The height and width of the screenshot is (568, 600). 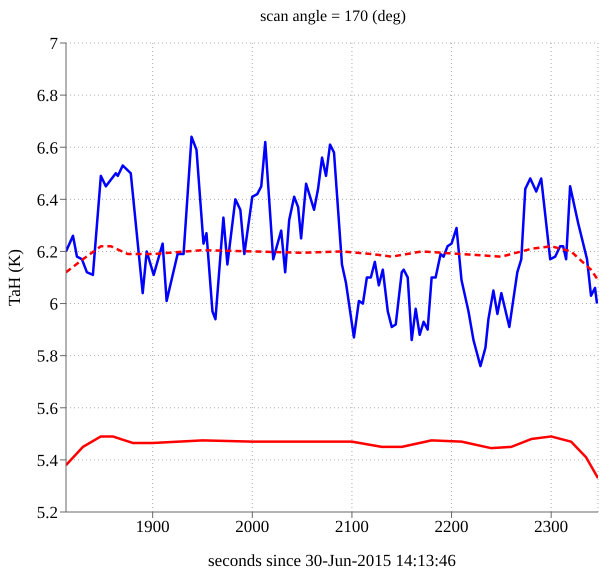 What do you see at coordinates (333, 17) in the screenshot?
I see `chart-title: scan angle = 170 (deg)` at bounding box center [333, 17].